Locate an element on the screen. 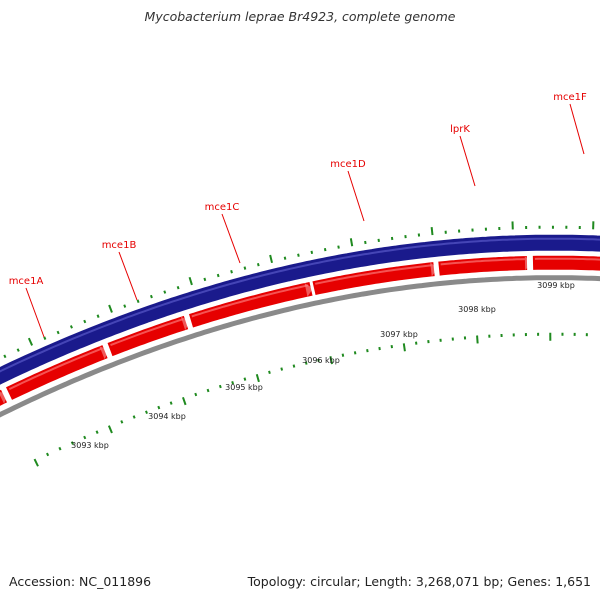 The image size is (600, 600). scale-label: 3093 kbp is located at coordinates (90, 445).